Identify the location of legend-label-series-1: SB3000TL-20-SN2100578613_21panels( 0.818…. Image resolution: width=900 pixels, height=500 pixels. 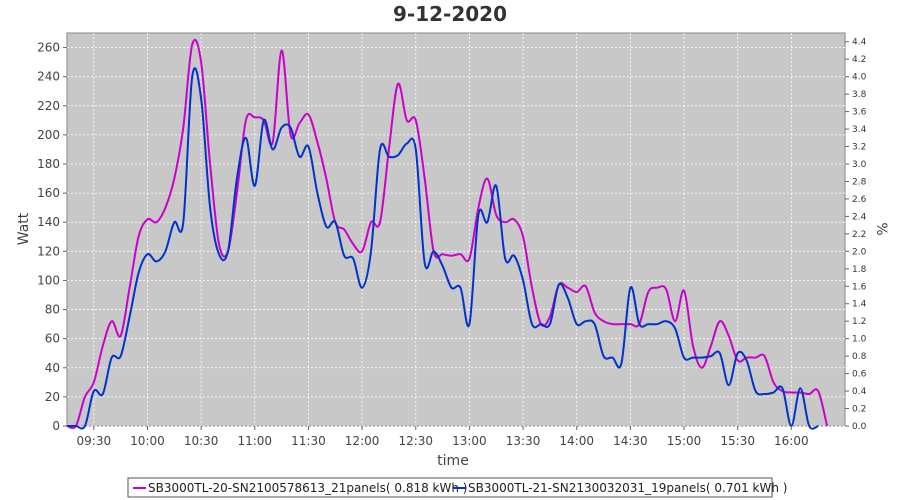
(307, 488).